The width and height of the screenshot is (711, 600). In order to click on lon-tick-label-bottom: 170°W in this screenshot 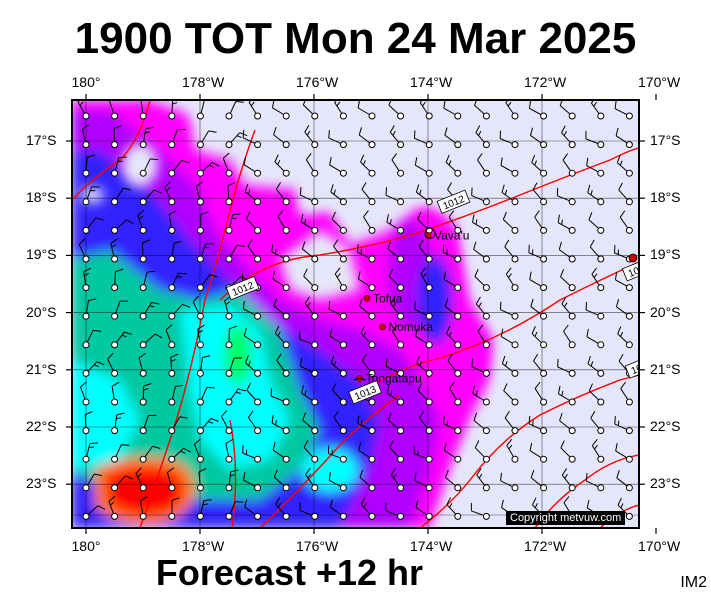, I will do `click(659, 546)`.